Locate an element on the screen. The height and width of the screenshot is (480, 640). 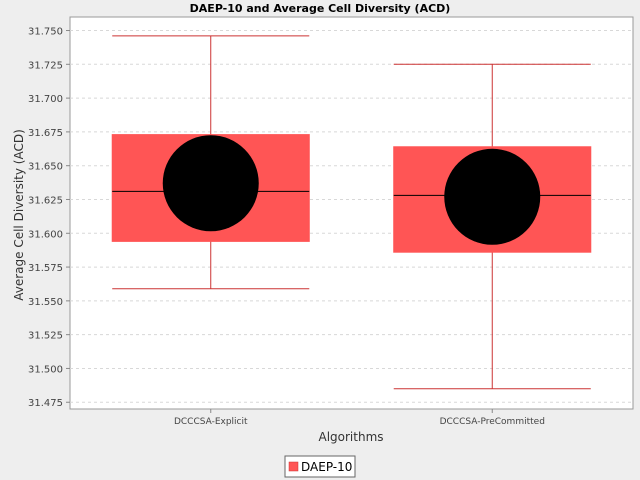
y-tick-label: 31.575 is located at coordinates (45, 268).